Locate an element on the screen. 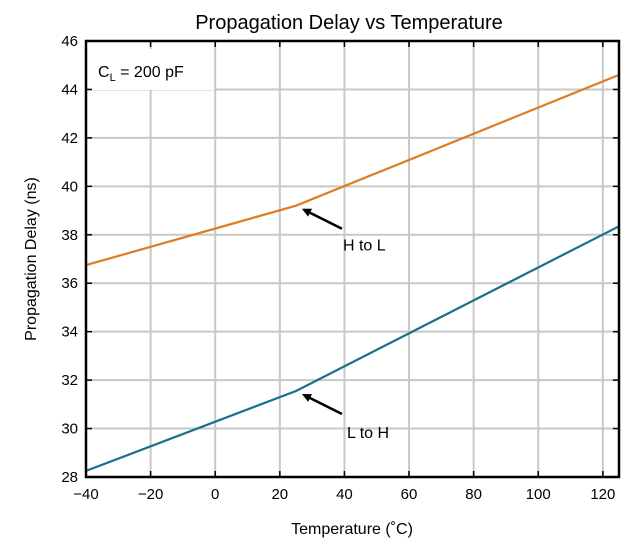 This screenshot has height=544, width=637. x-axis-label: Temperature (˚C) is located at coordinates (352, 529).